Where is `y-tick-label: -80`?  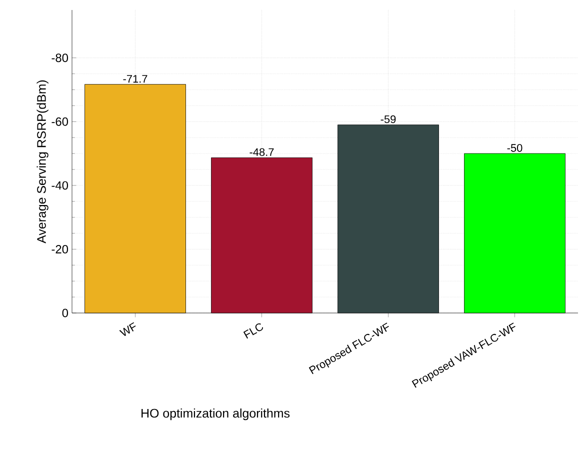 y-tick-label: -80 is located at coordinates (60, 58).